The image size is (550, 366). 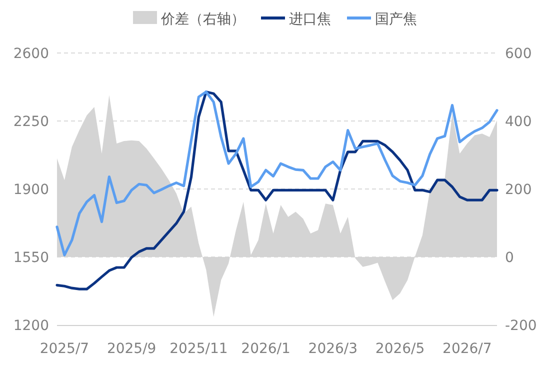 What do you see at coordinates (31, 326) in the screenshot?
I see `y-tick-label: 1200` at bounding box center [31, 326].